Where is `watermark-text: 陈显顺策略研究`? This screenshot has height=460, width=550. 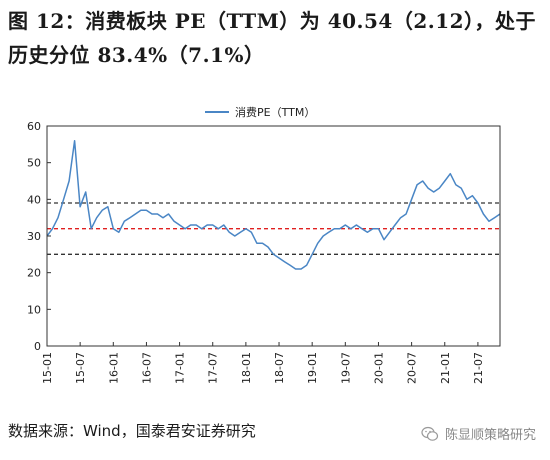 watermark-text: 陈显顺策略研究 is located at coordinates (490, 435).